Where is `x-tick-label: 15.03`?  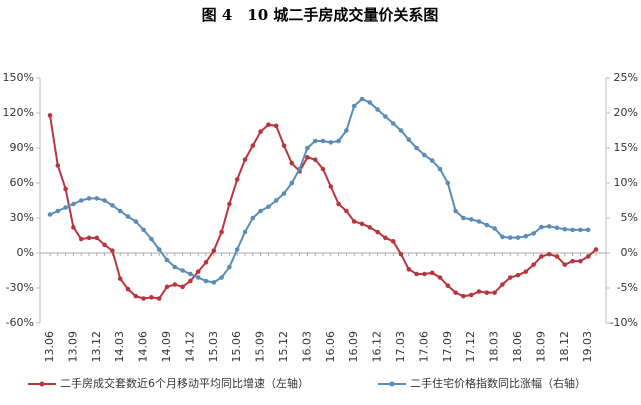 x-tick-label: 15.03 is located at coordinates (213, 347).